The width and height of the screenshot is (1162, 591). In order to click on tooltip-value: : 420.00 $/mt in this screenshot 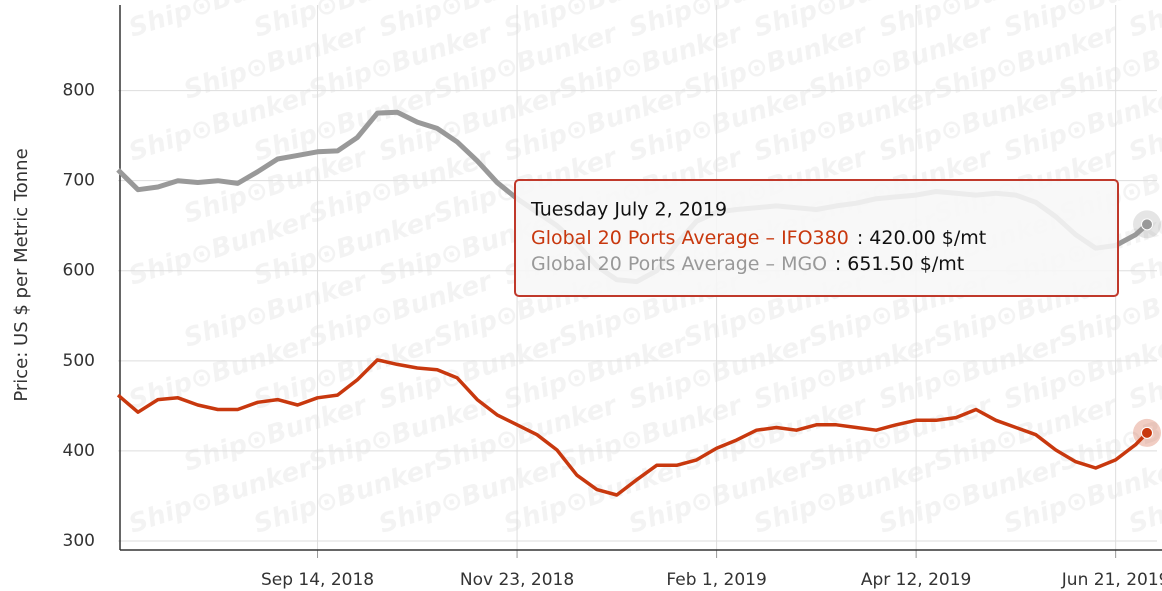, I will do `click(921, 238)`.